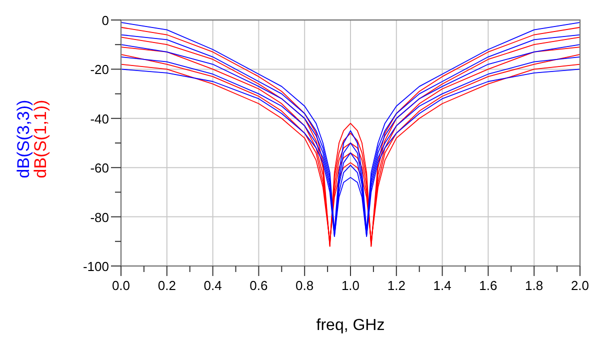  I want to click on x-tick-label: 1.8, so click(534, 285).